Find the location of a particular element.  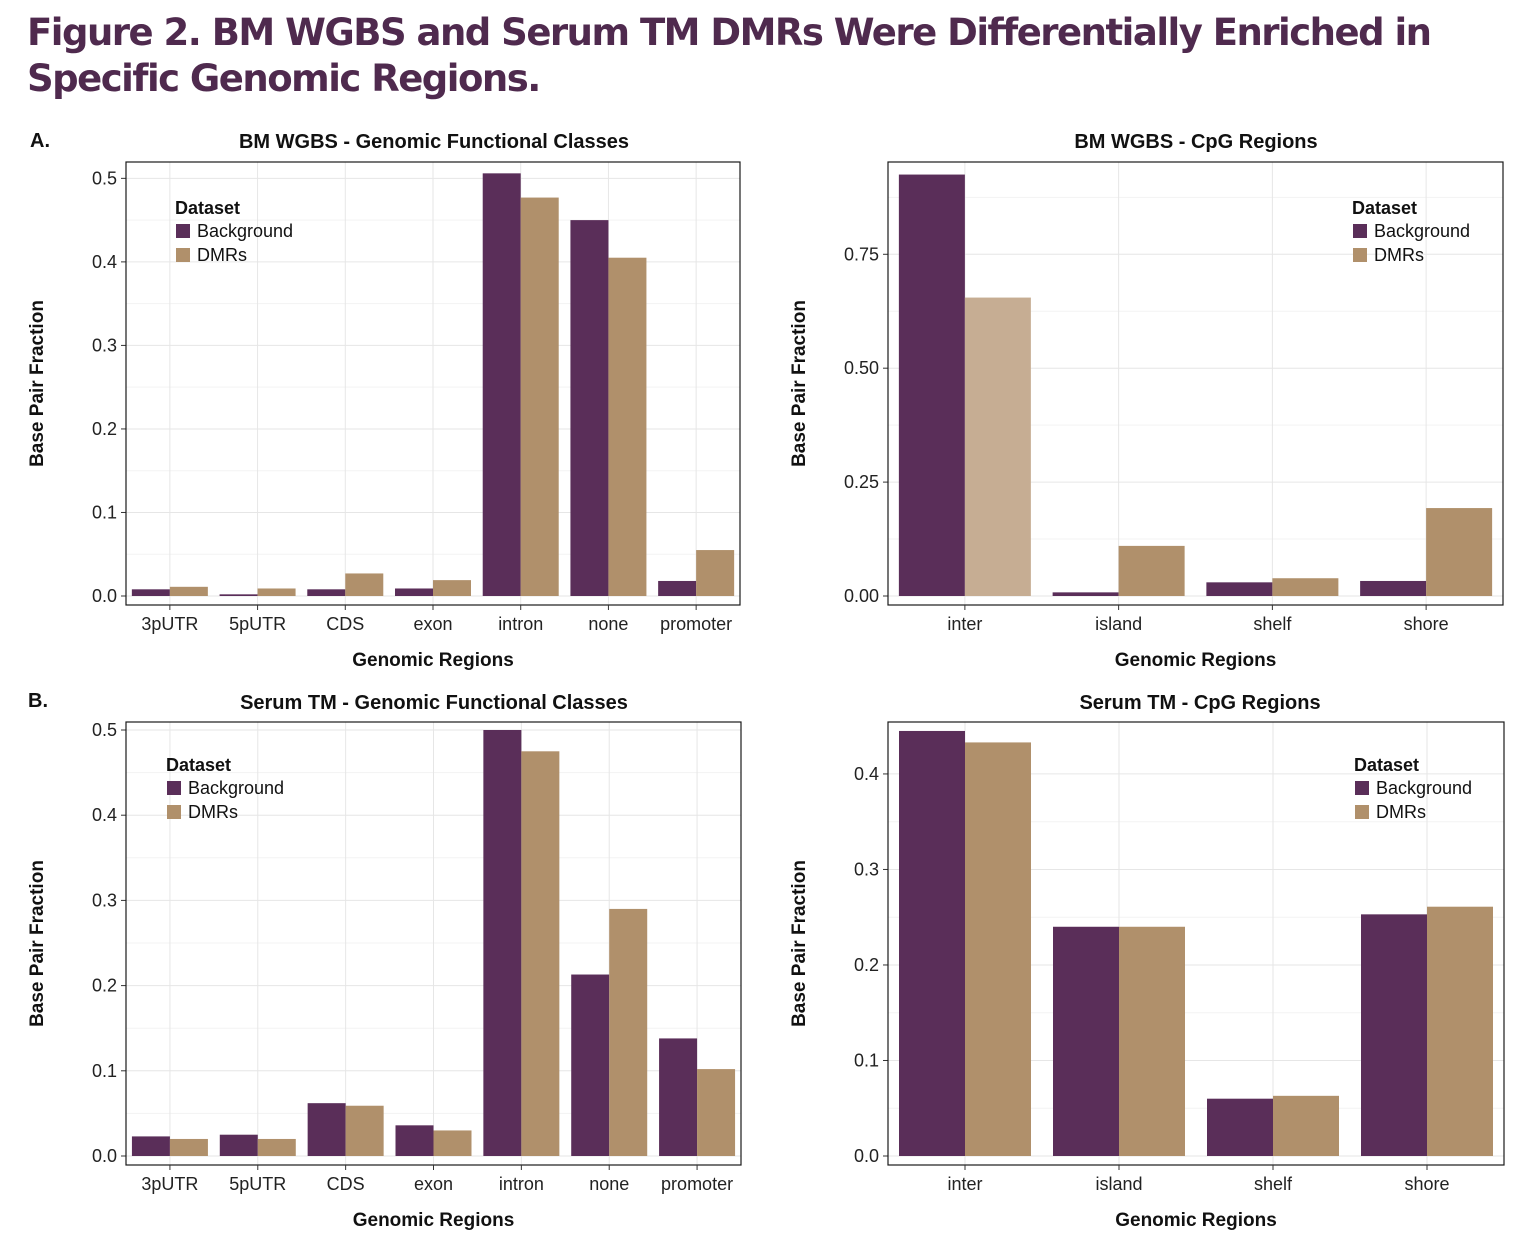

y-tick-label: 0.50 is located at coordinates (861, 368).